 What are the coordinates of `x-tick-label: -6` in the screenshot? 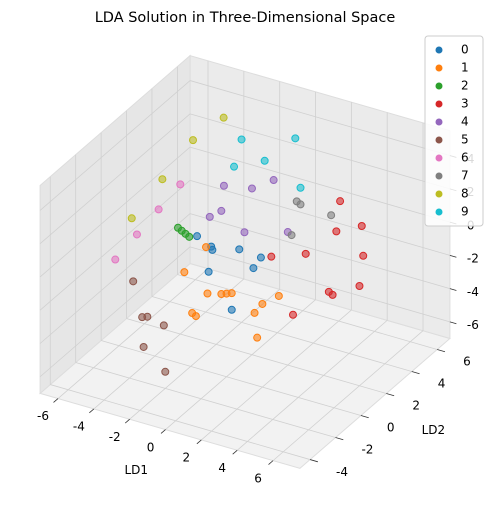 It's located at (43, 416).